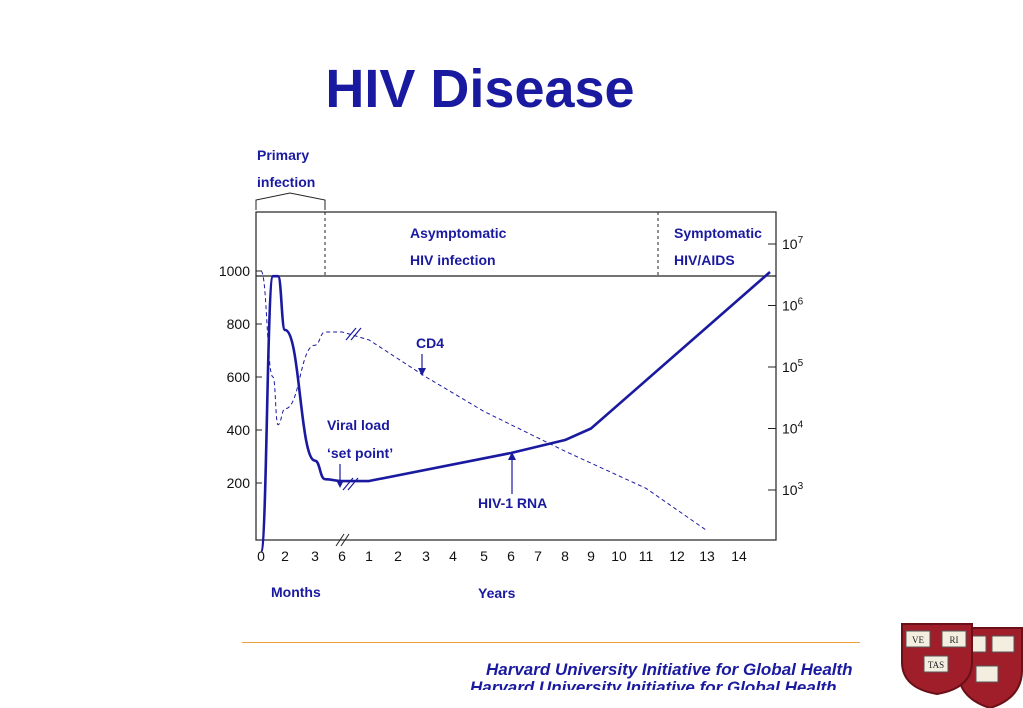 The image size is (1023, 708). I want to click on right-tick-label: 10⁶, so click(793, 305).